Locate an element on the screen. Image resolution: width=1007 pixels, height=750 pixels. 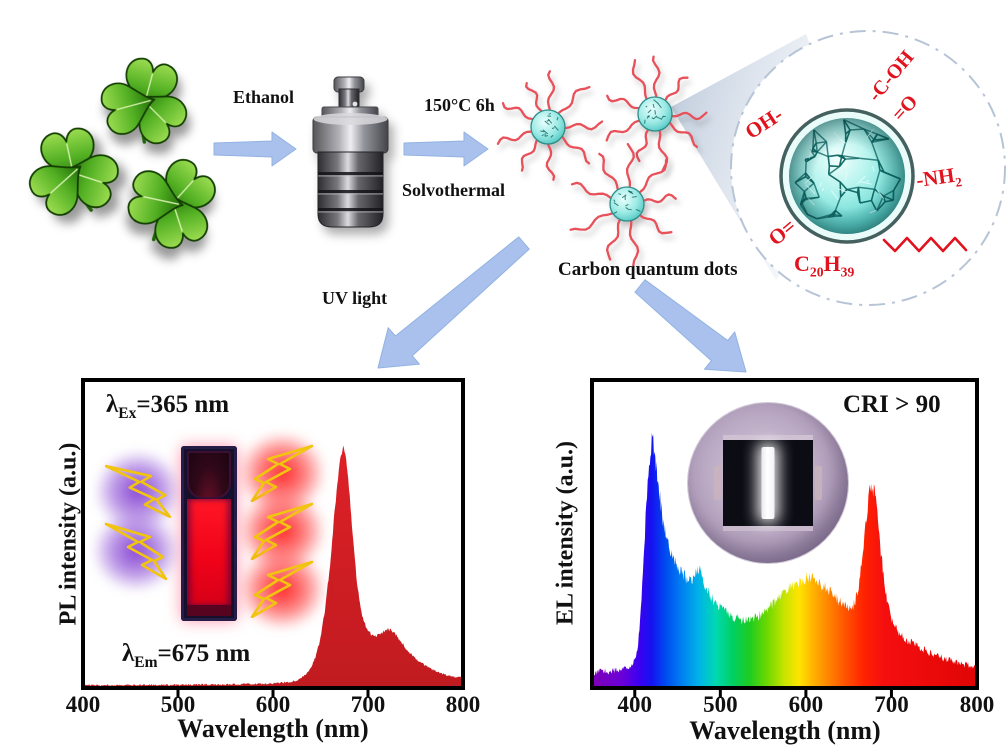
el-y-axis-label: EL intensity (a.u.) is located at coordinates (565, 533).